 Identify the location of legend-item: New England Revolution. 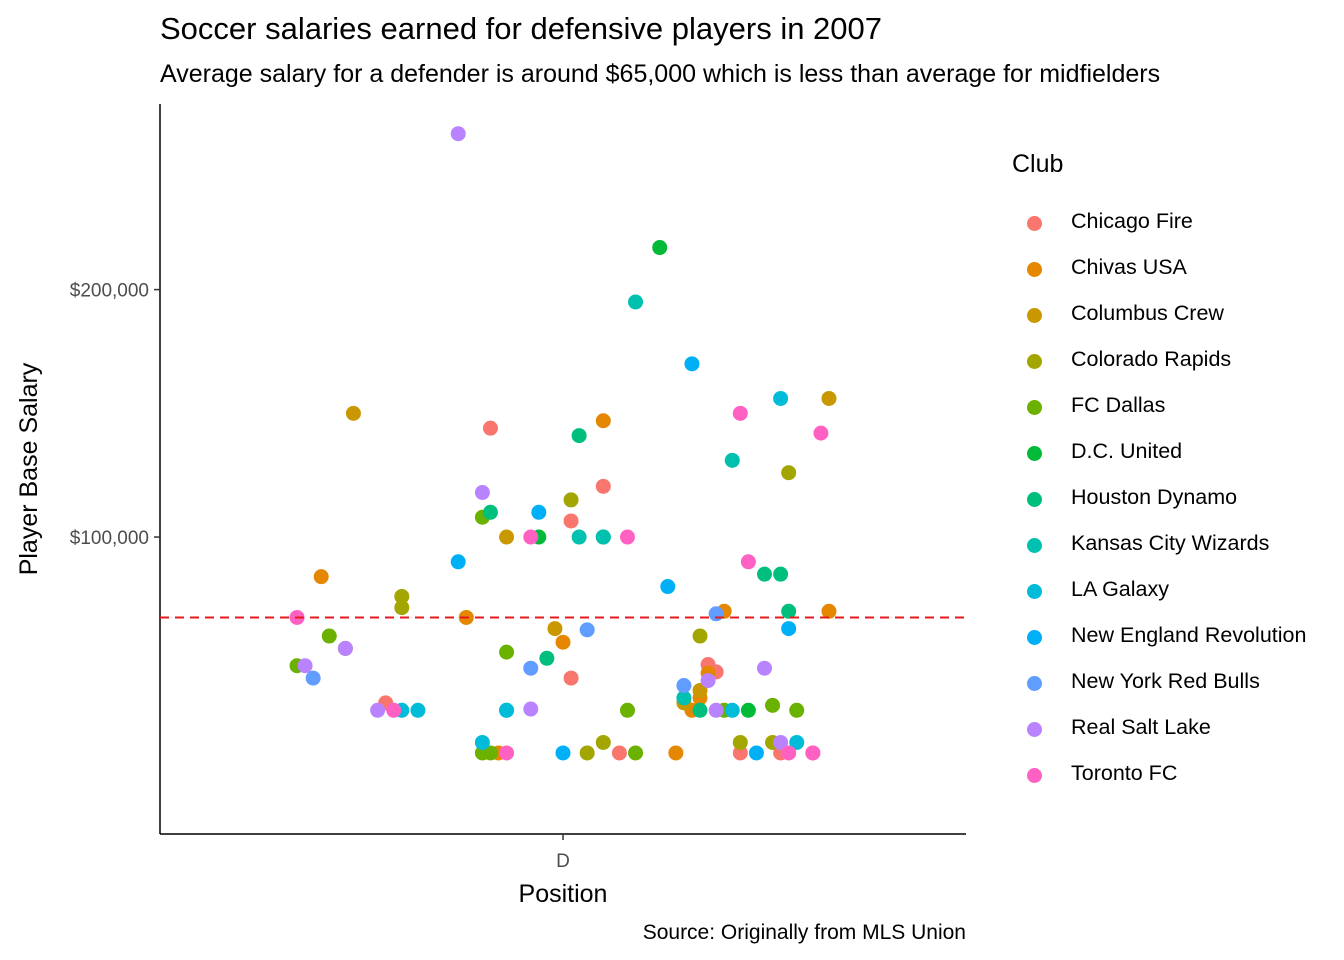
(1159, 637).